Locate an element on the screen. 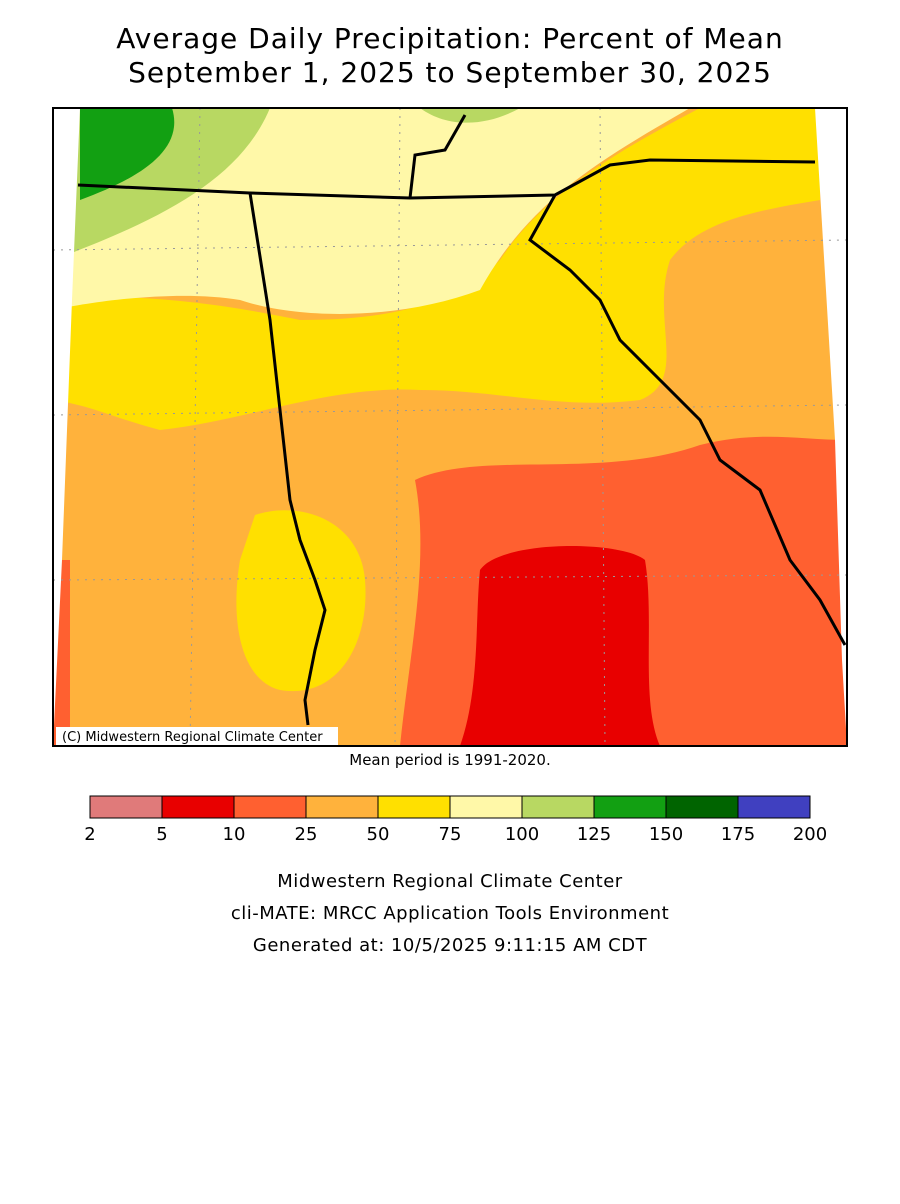  legend-label: 10 is located at coordinates (234, 834).